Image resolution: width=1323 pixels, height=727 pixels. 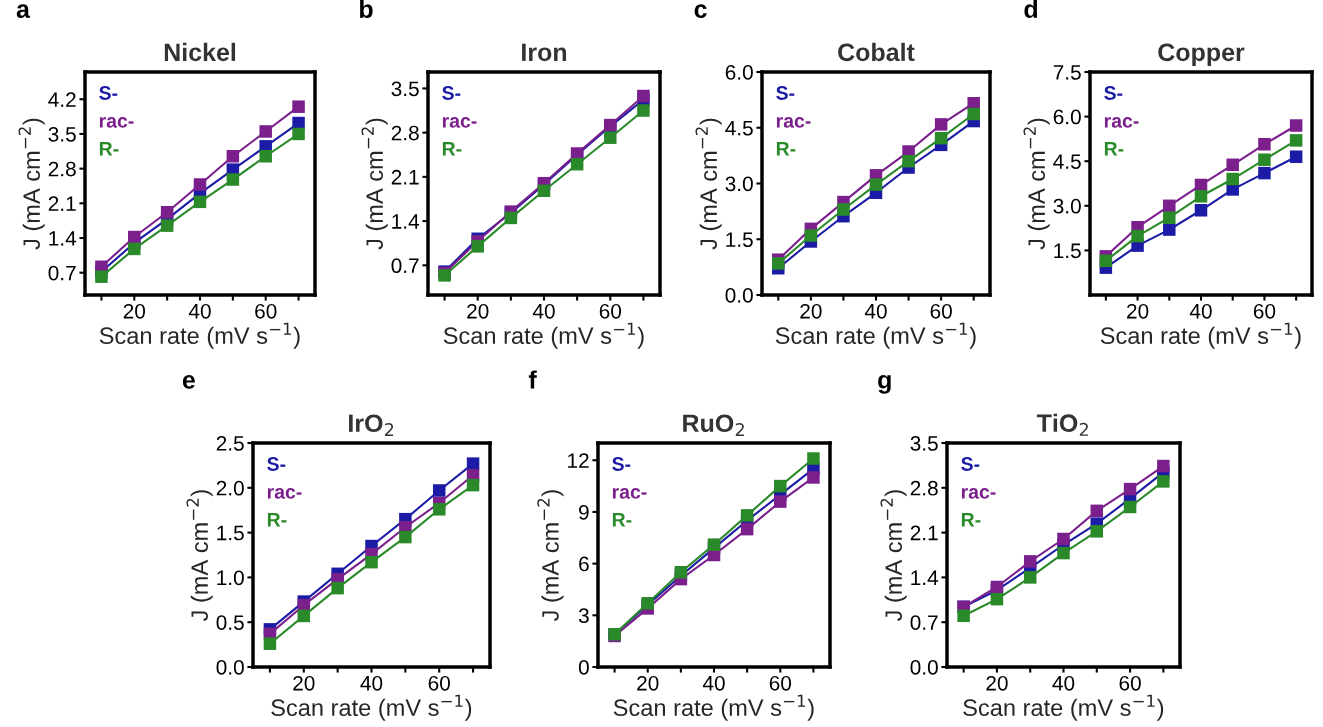 What do you see at coordinates (230, 488) in the screenshot?
I see `y-tick-label: 2.0` at bounding box center [230, 488].